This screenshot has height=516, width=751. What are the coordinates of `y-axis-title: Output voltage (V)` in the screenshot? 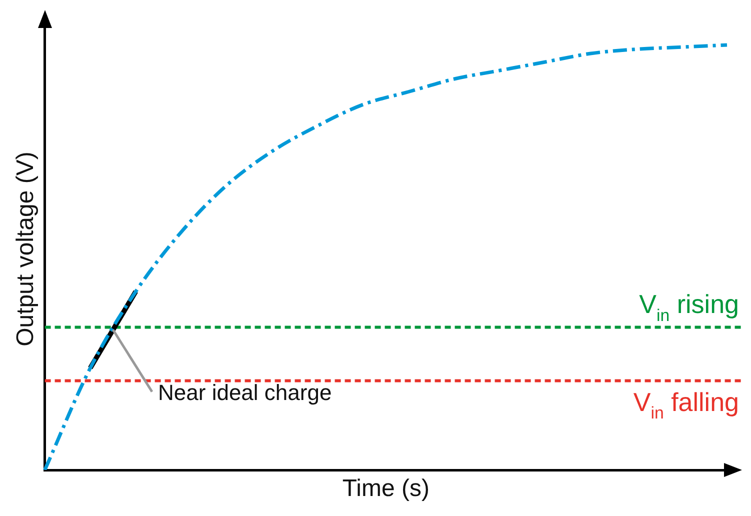 It's located at (26, 249).